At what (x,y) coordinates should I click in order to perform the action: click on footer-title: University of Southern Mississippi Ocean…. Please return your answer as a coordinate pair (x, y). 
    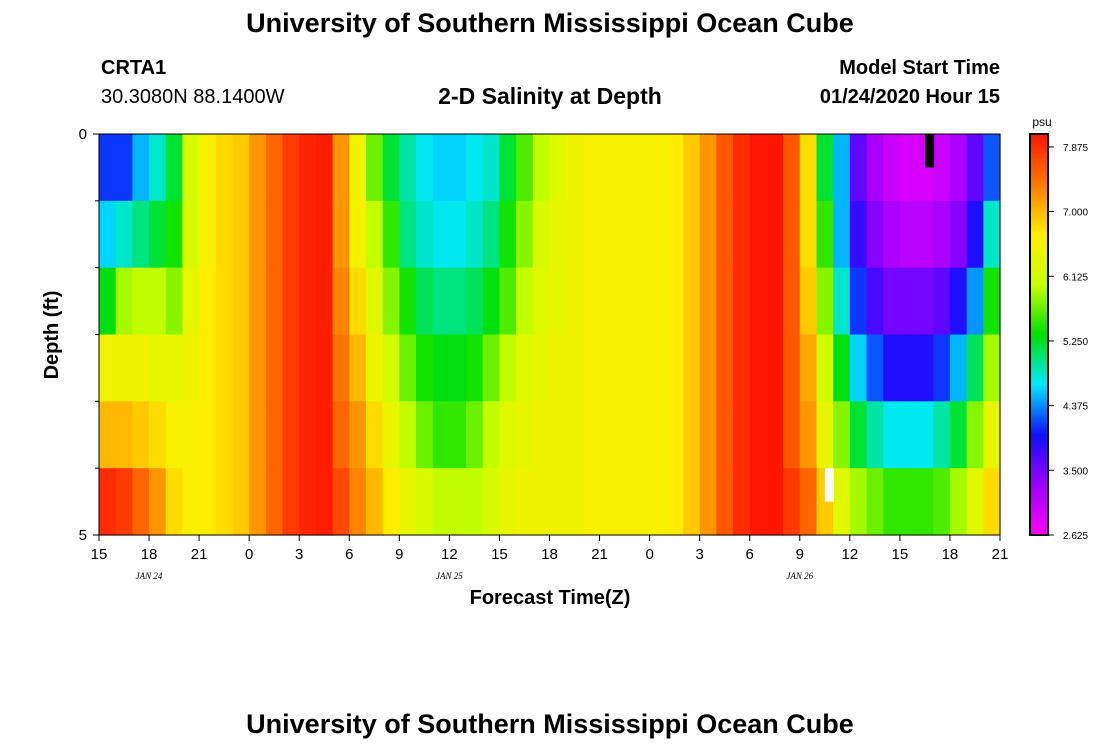
    Looking at the image, I should click on (550, 724).